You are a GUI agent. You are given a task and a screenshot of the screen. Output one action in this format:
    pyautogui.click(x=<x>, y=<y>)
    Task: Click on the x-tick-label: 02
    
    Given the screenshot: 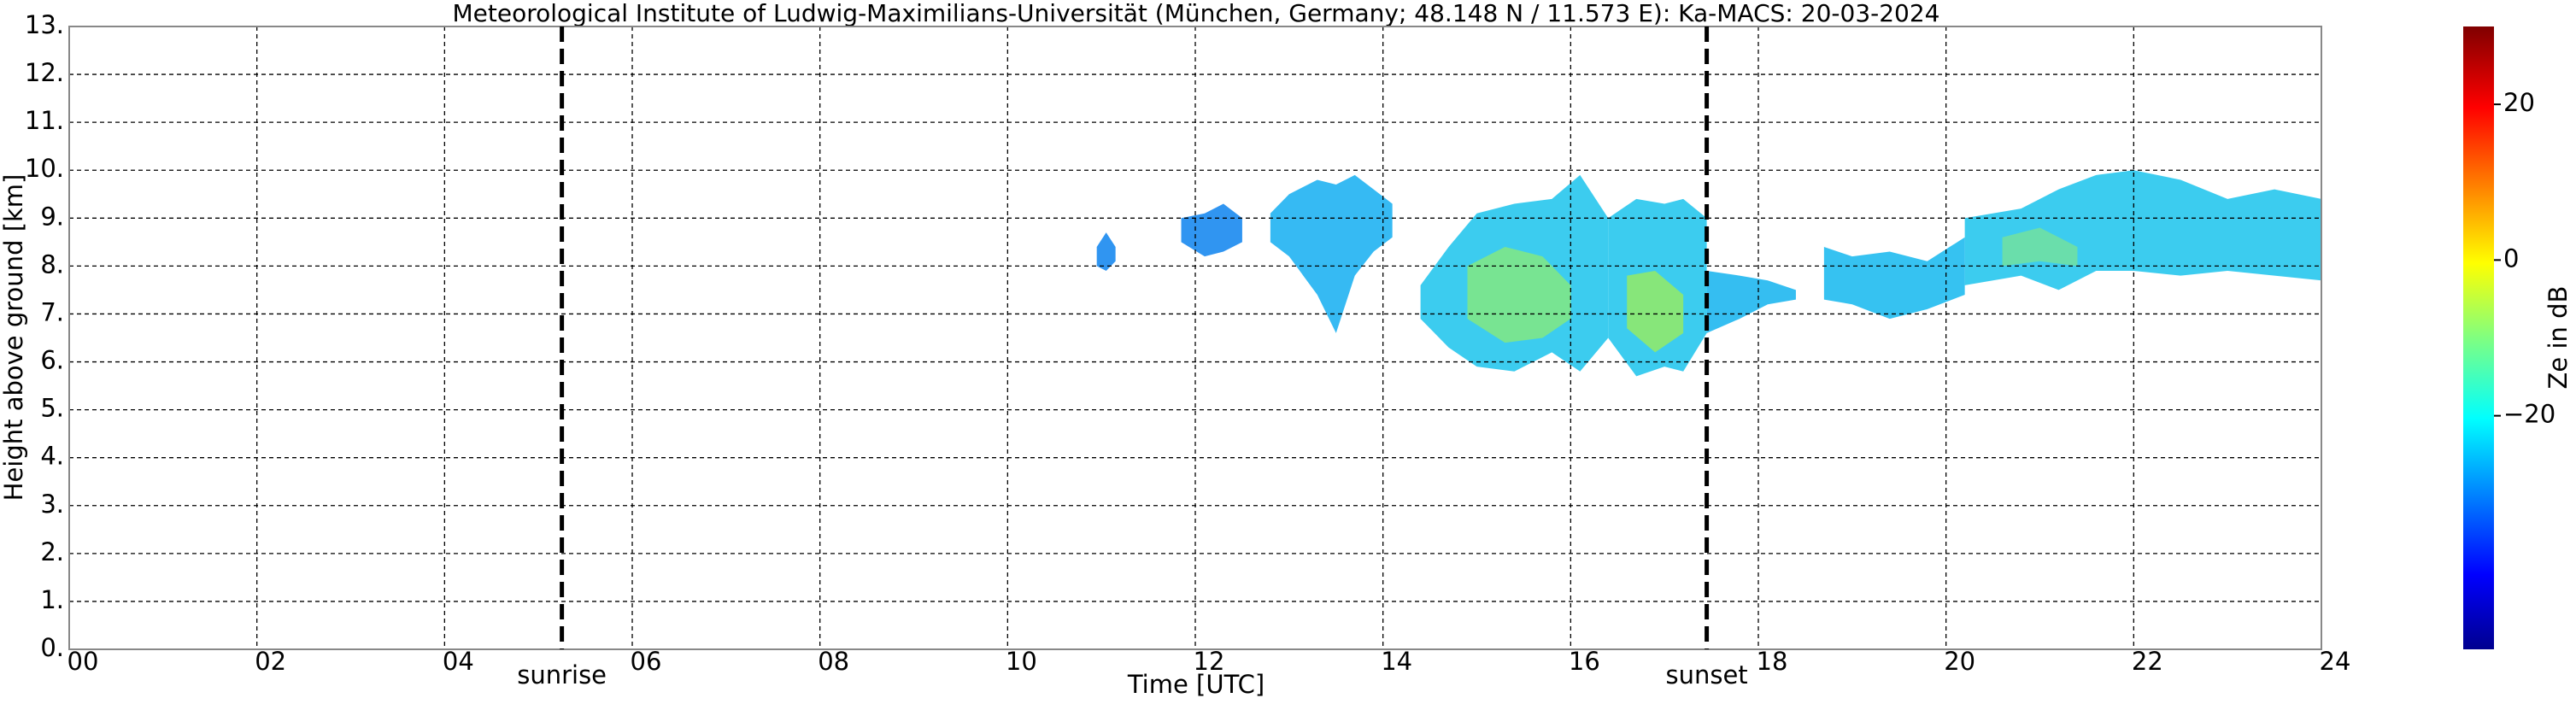 What is the action you would take?
    pyautogui.click(x=270, y=661)
    